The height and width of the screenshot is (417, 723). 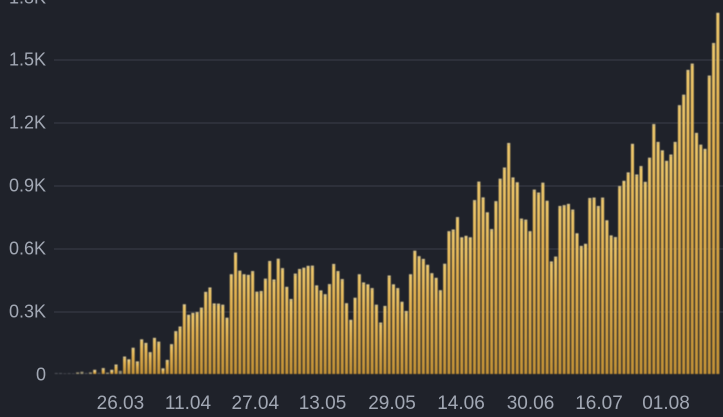 I want to click on svg-text: 27.04, so click(x=256, y=403).